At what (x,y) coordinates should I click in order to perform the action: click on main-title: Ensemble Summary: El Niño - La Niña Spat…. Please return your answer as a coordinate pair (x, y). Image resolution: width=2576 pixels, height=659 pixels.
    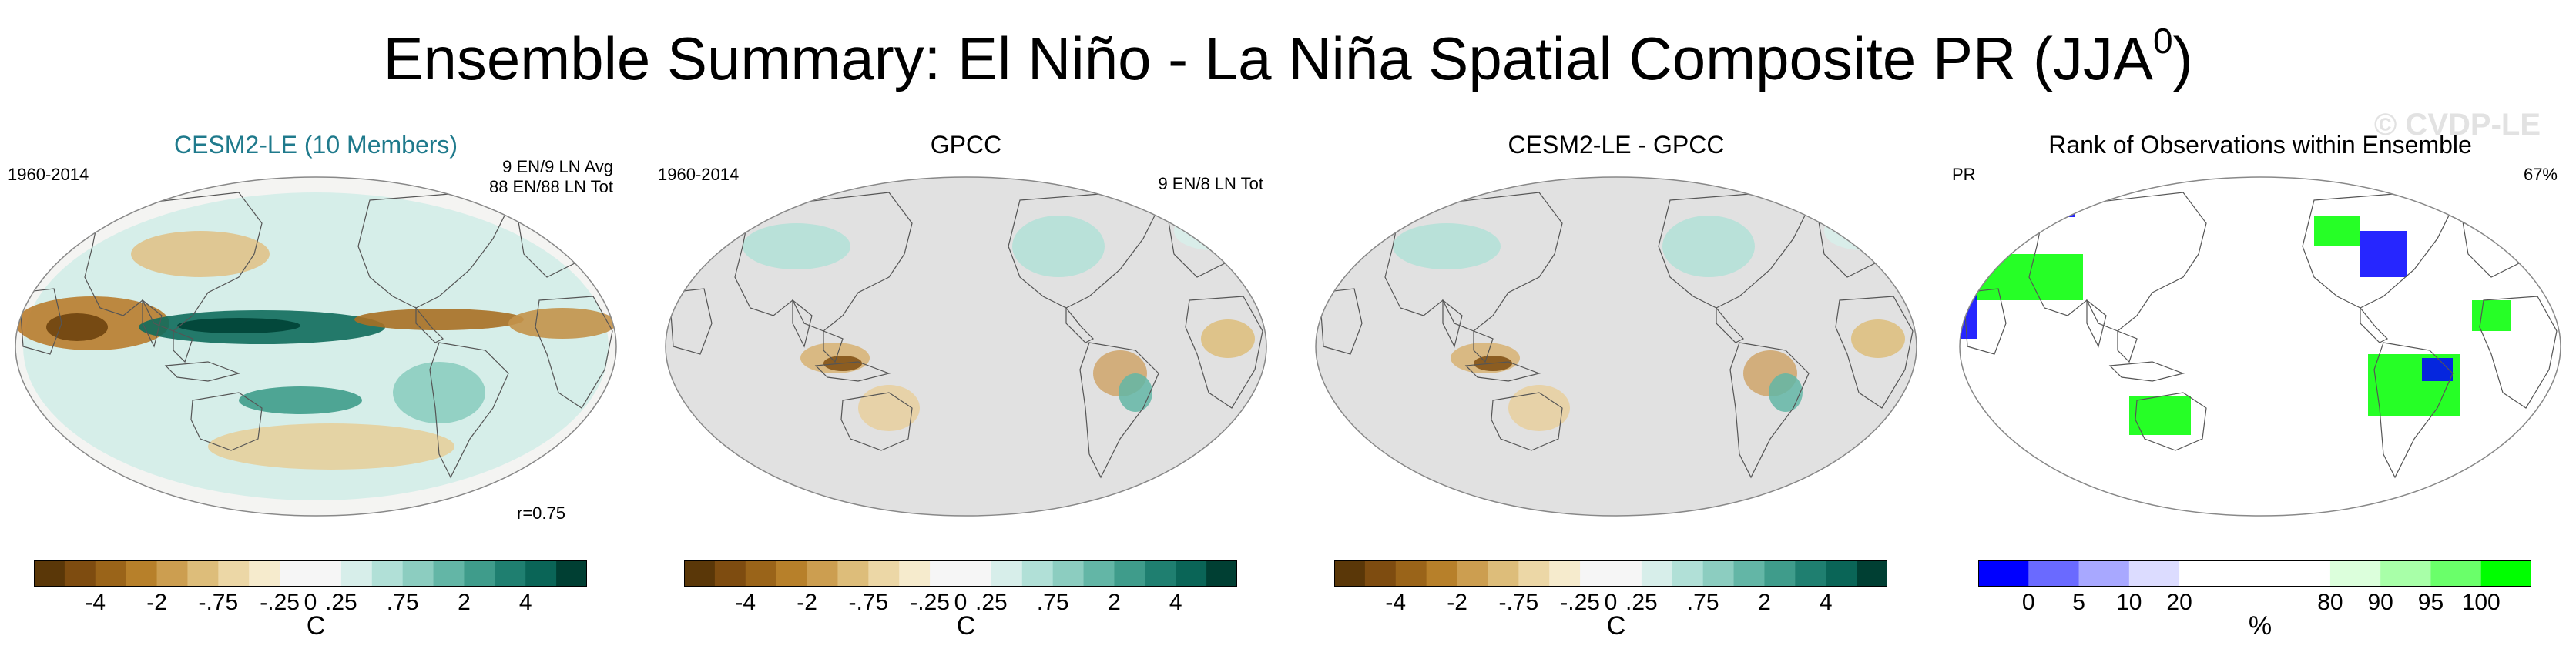
    Looking at the image, I should click on (1288, 56).